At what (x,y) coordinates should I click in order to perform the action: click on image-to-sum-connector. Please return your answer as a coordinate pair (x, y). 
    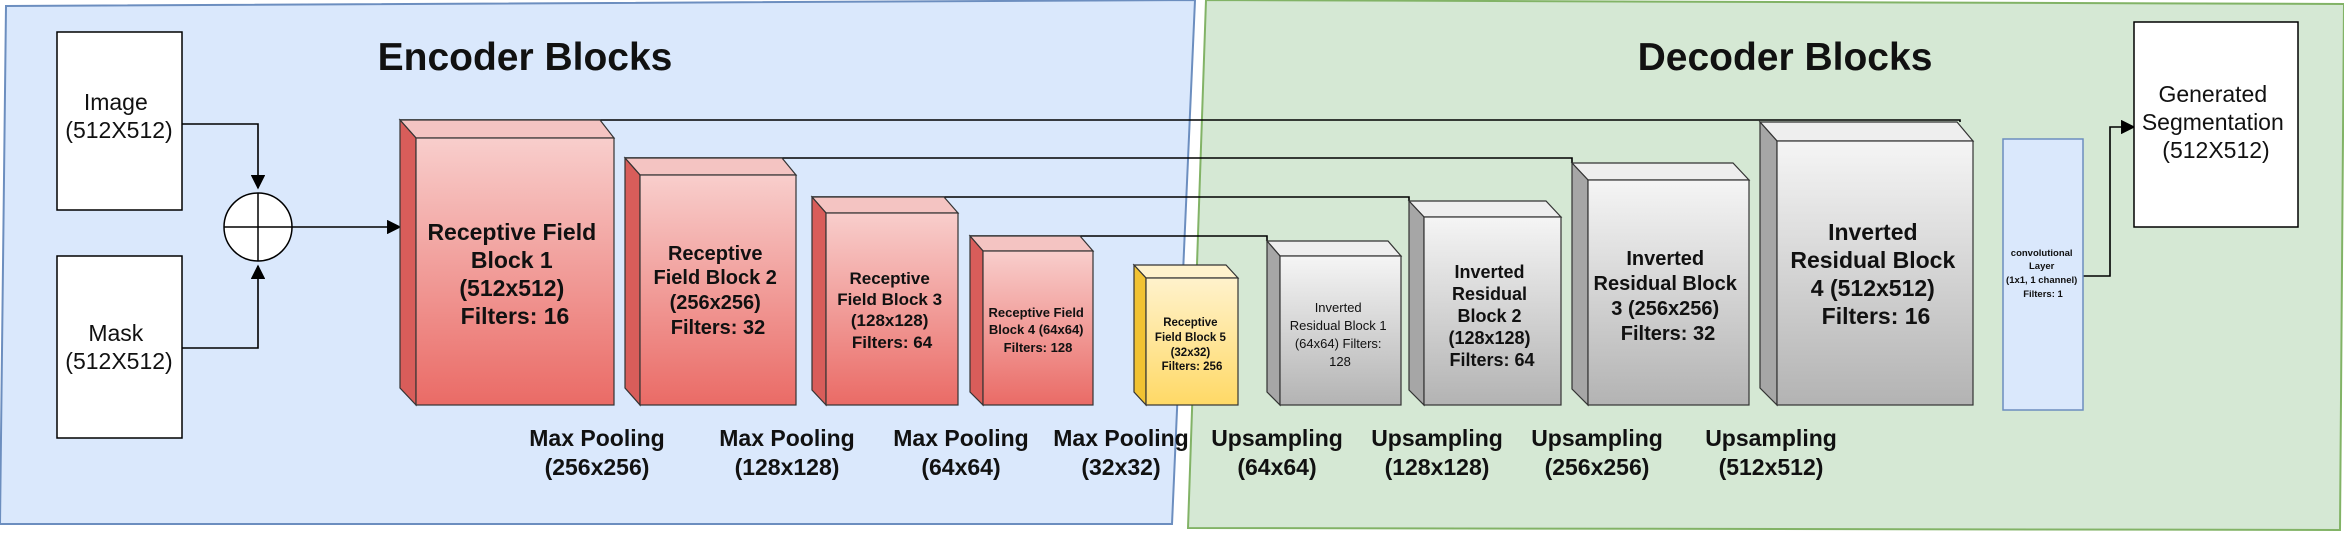
    Looking at the image, I should click on (224, 156).